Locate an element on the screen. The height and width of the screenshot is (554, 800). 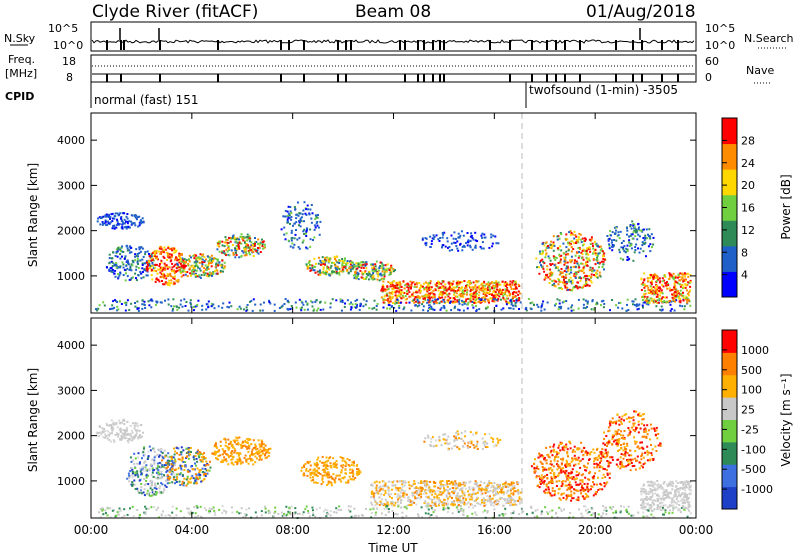
nsky-tick-top: 10^5 is located at coordinates (63, 28).